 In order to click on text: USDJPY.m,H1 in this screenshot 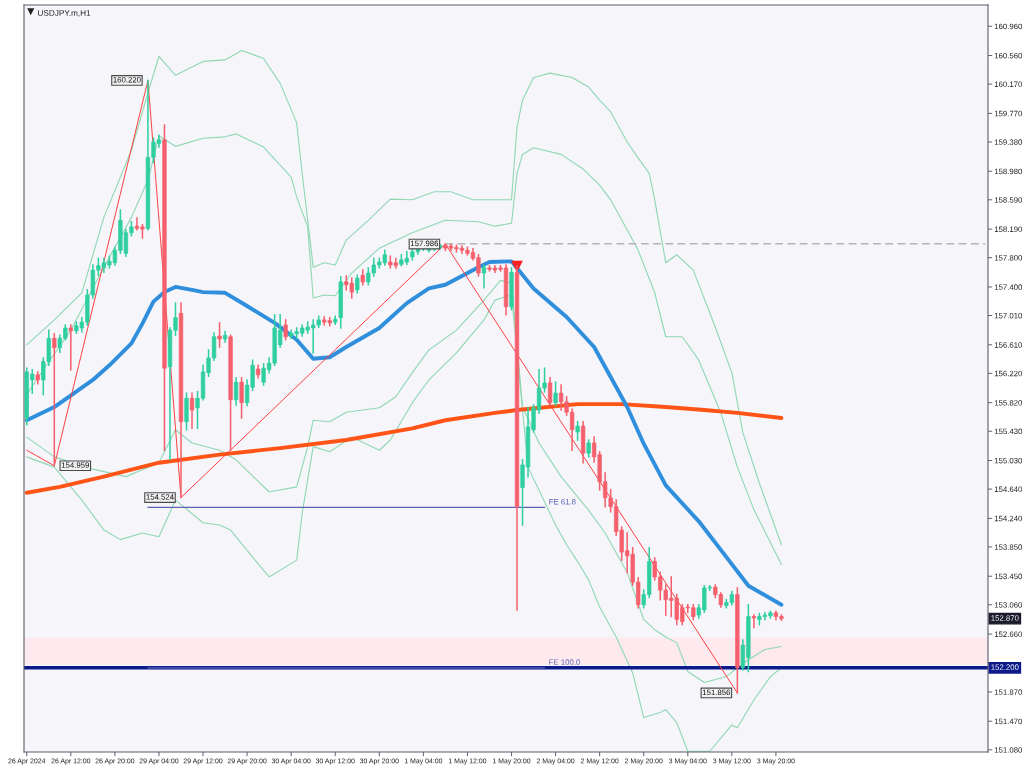, I will do `click(64, 13)`.